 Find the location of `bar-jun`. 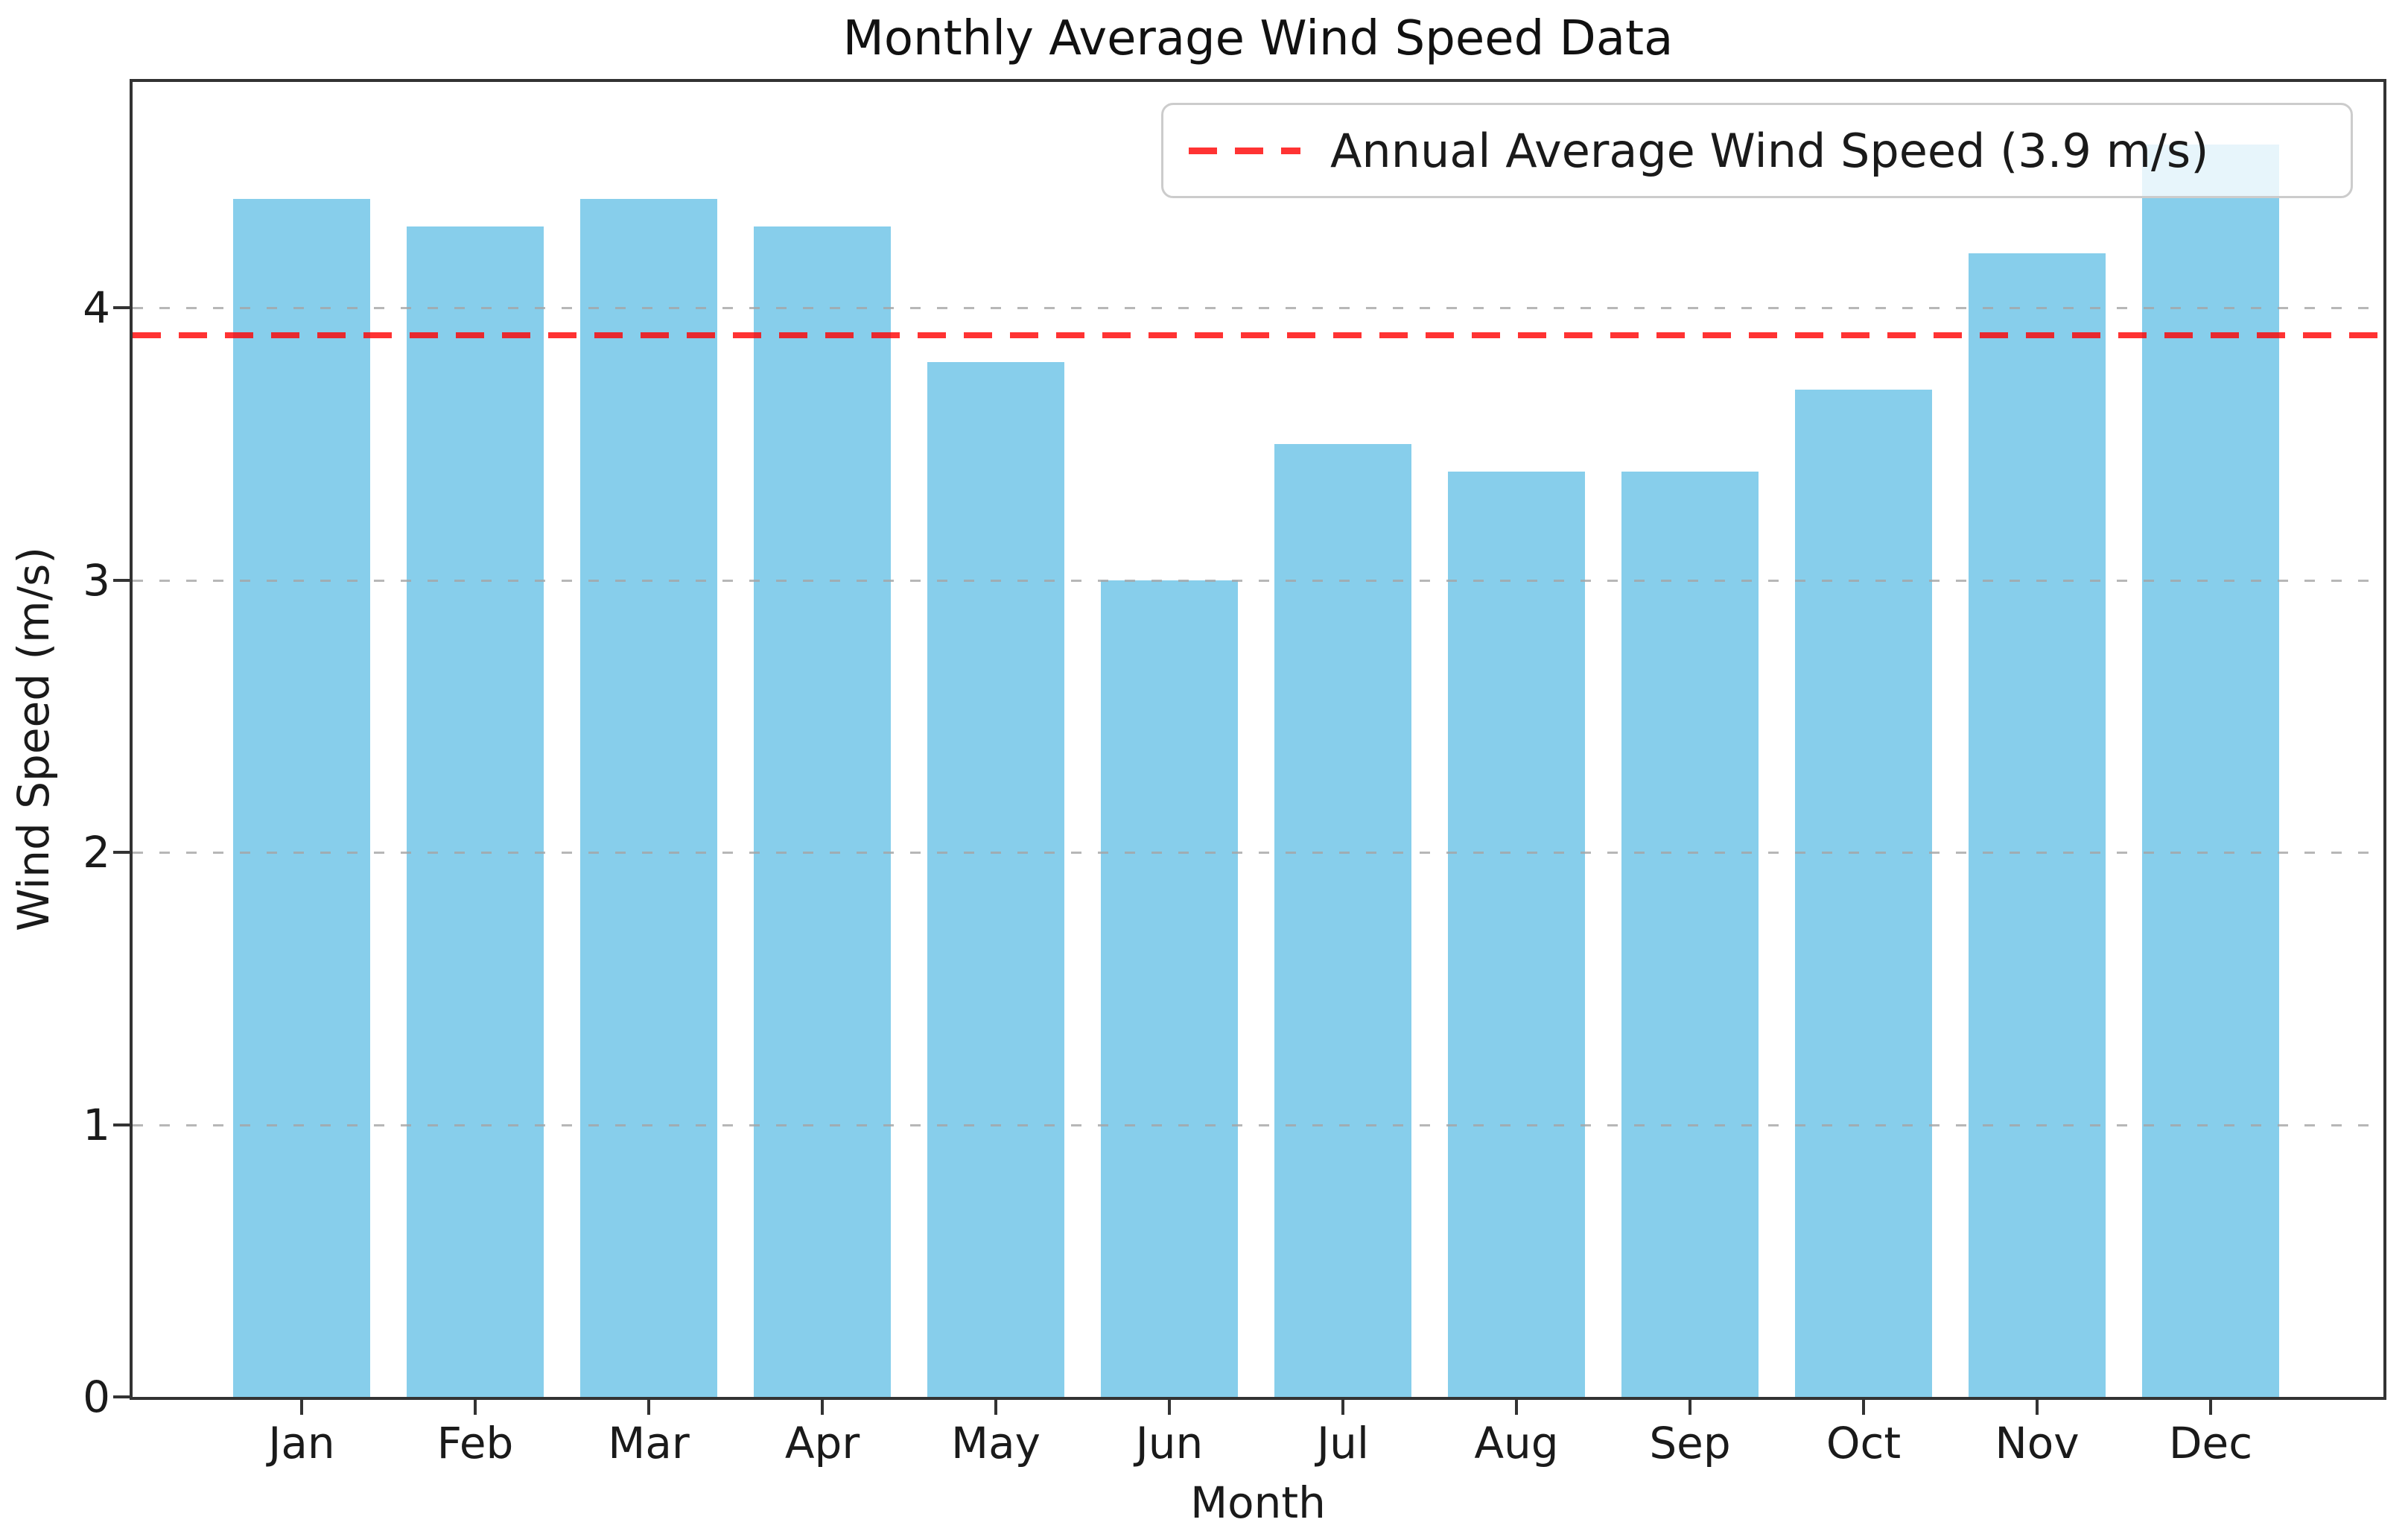

bar-jun is located at coordinates (1169, 988).